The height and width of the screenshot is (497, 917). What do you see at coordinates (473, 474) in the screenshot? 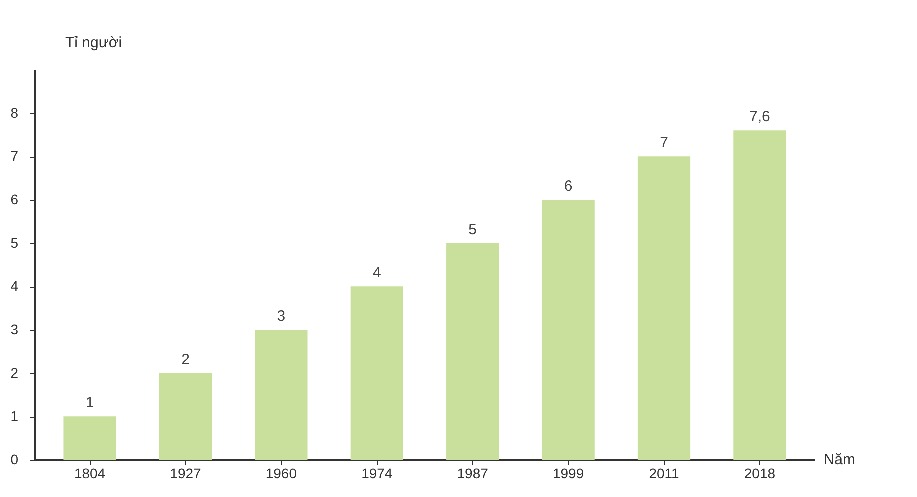
I see `x-tick-label: 1987` at bounding box center [473, 474].